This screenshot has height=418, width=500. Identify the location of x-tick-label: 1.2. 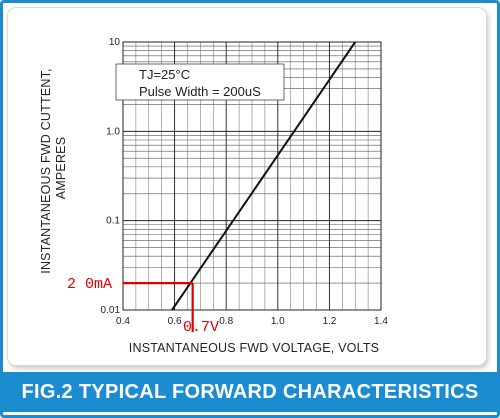
(329, 321).